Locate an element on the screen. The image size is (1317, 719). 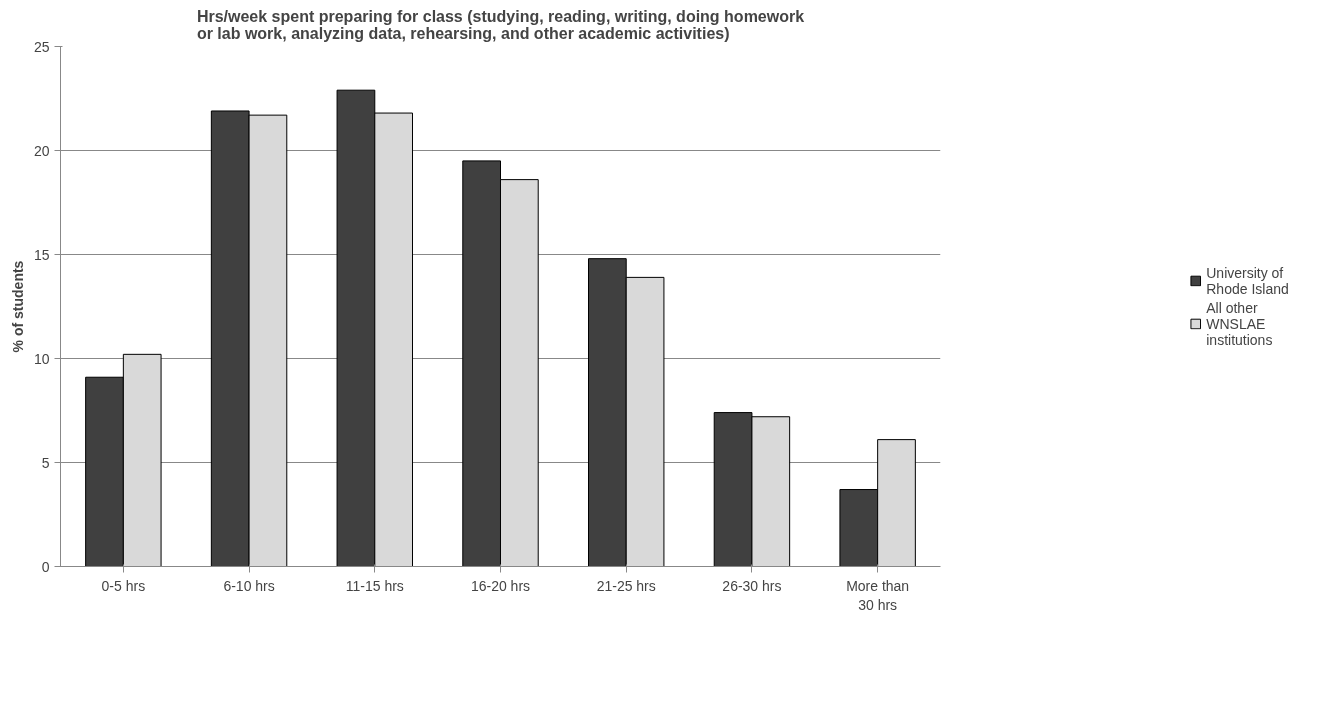
y-axis-title: % of students is located at coordinates (17, 306).